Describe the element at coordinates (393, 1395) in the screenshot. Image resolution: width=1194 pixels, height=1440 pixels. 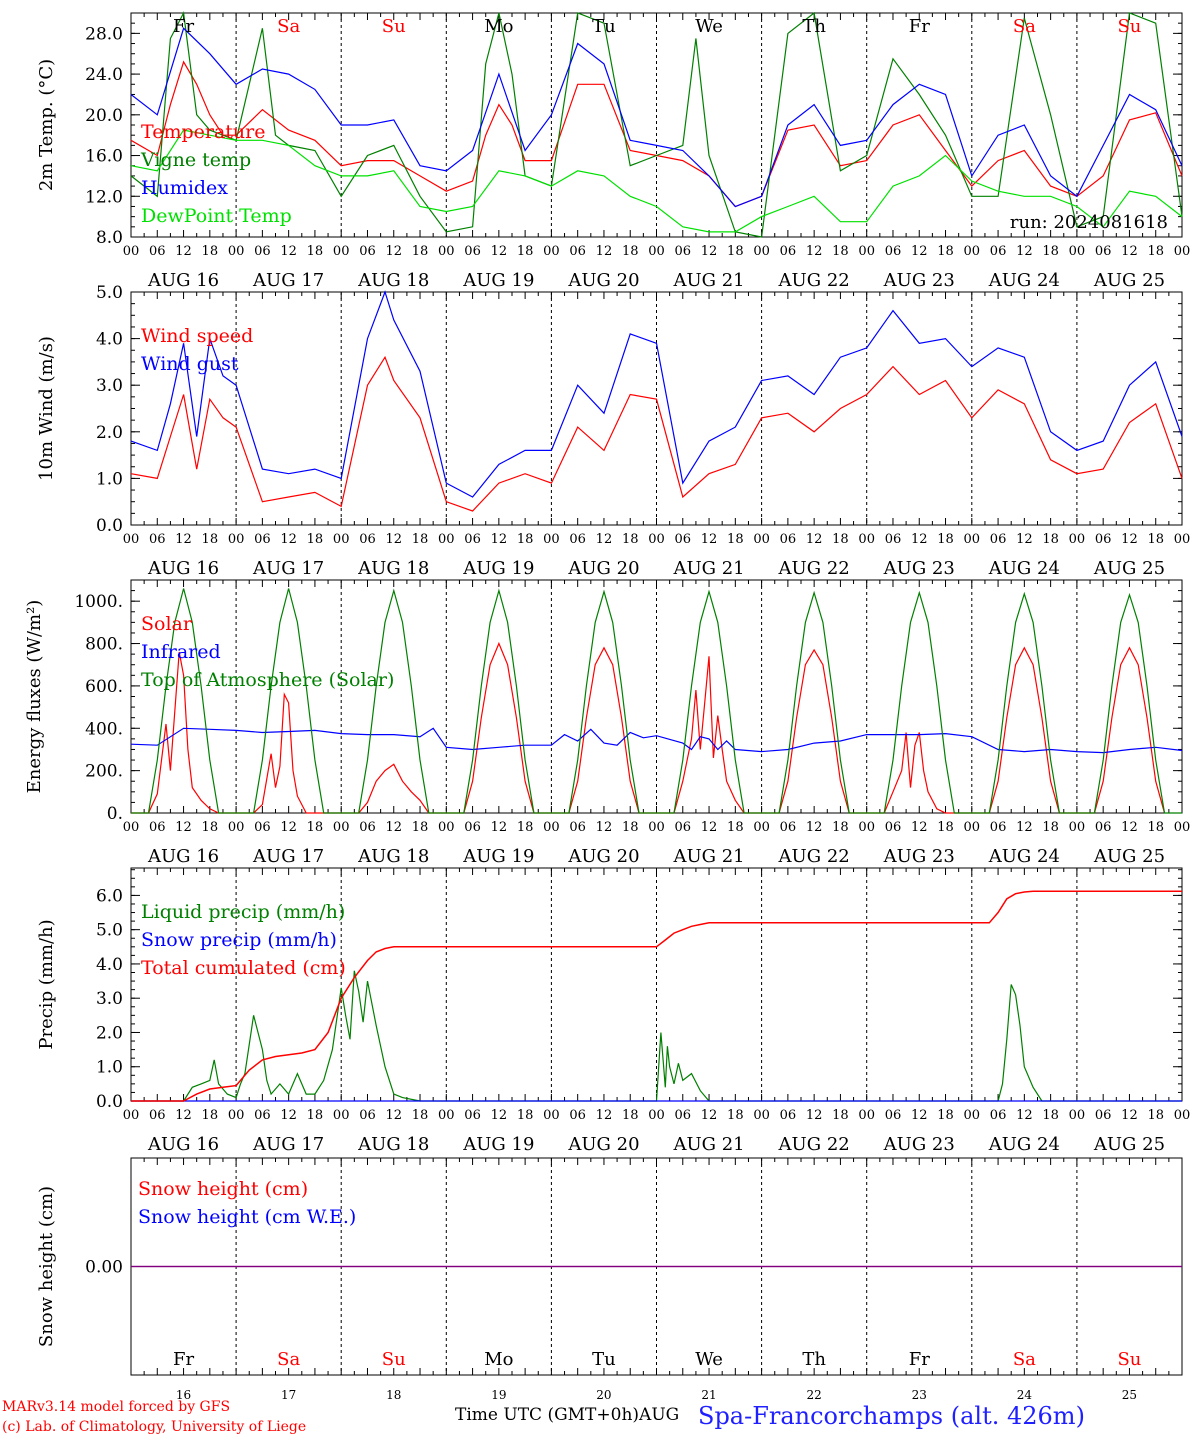
I see `day-number: 18` at that location.